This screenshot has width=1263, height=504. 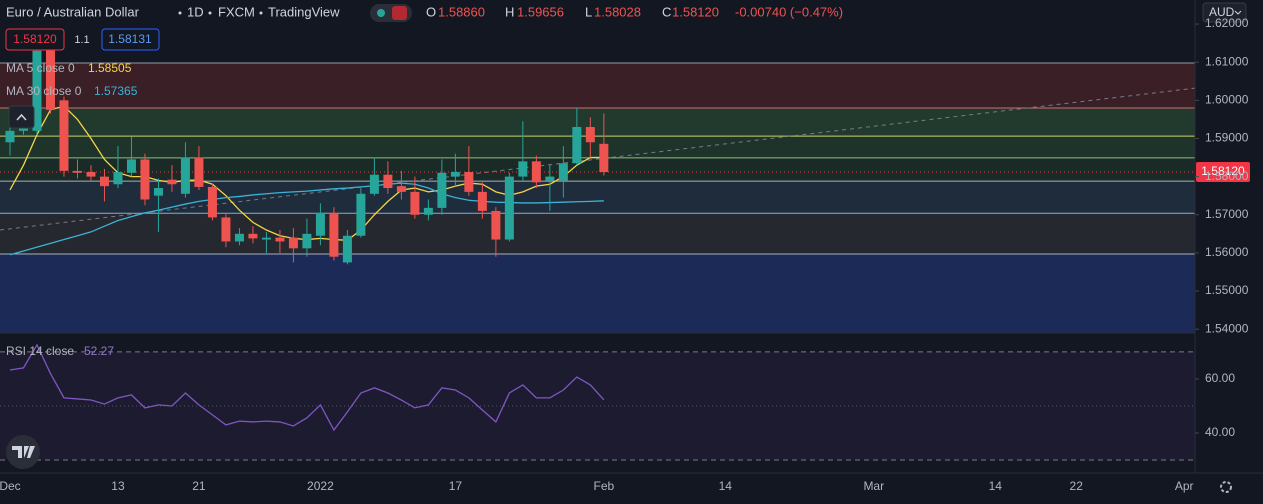 I want to click on y-tick-label: 1.59000, so click(x=1227, y=138).